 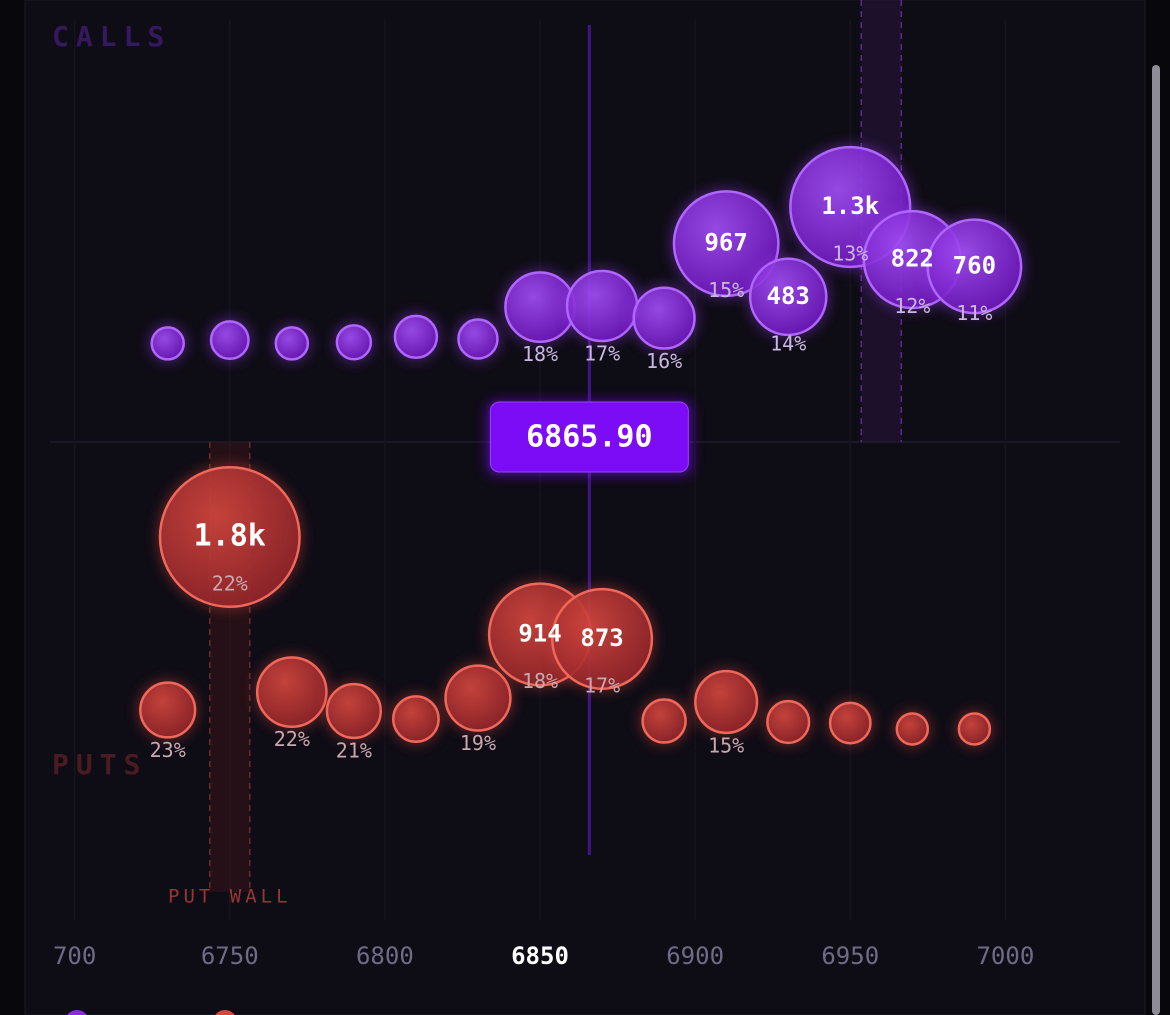 What do you see at coordinates (168, 750) in the screenshot?
I see `percent-label: 23%` at bounding box center [168, 750].